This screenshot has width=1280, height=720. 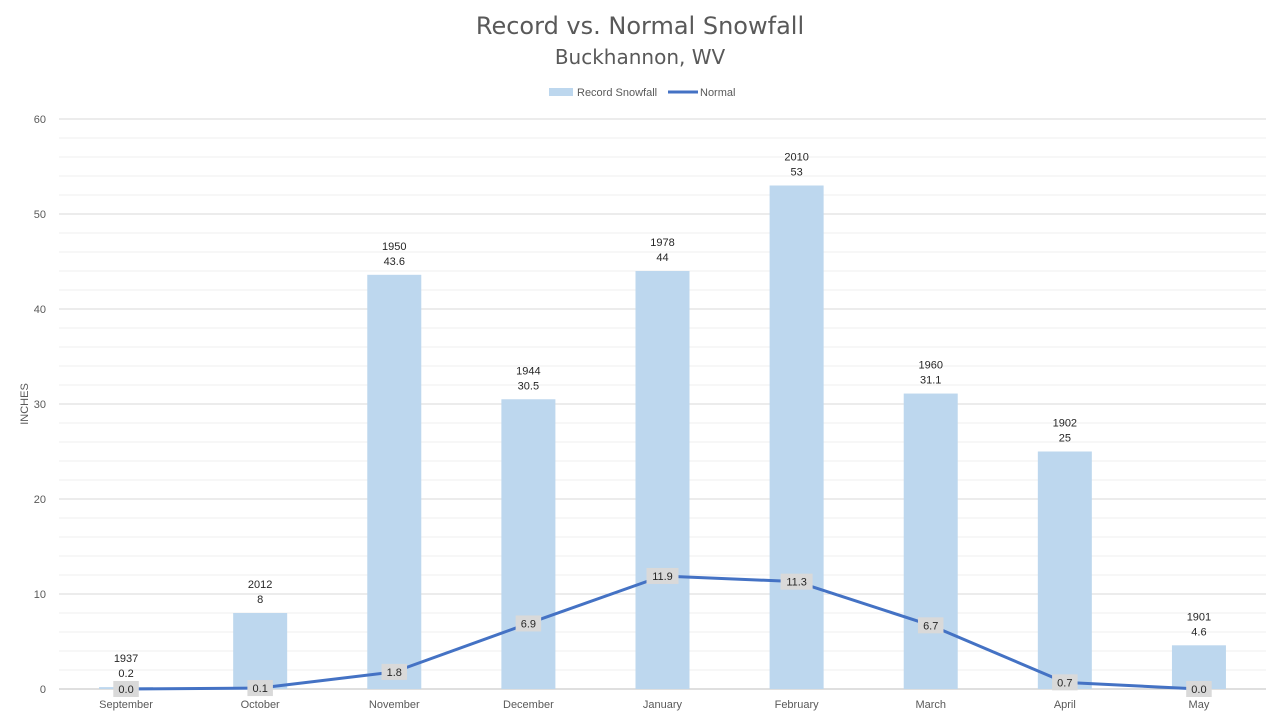 I want to click on x-tick-label: March, so click(x=930, y=705).